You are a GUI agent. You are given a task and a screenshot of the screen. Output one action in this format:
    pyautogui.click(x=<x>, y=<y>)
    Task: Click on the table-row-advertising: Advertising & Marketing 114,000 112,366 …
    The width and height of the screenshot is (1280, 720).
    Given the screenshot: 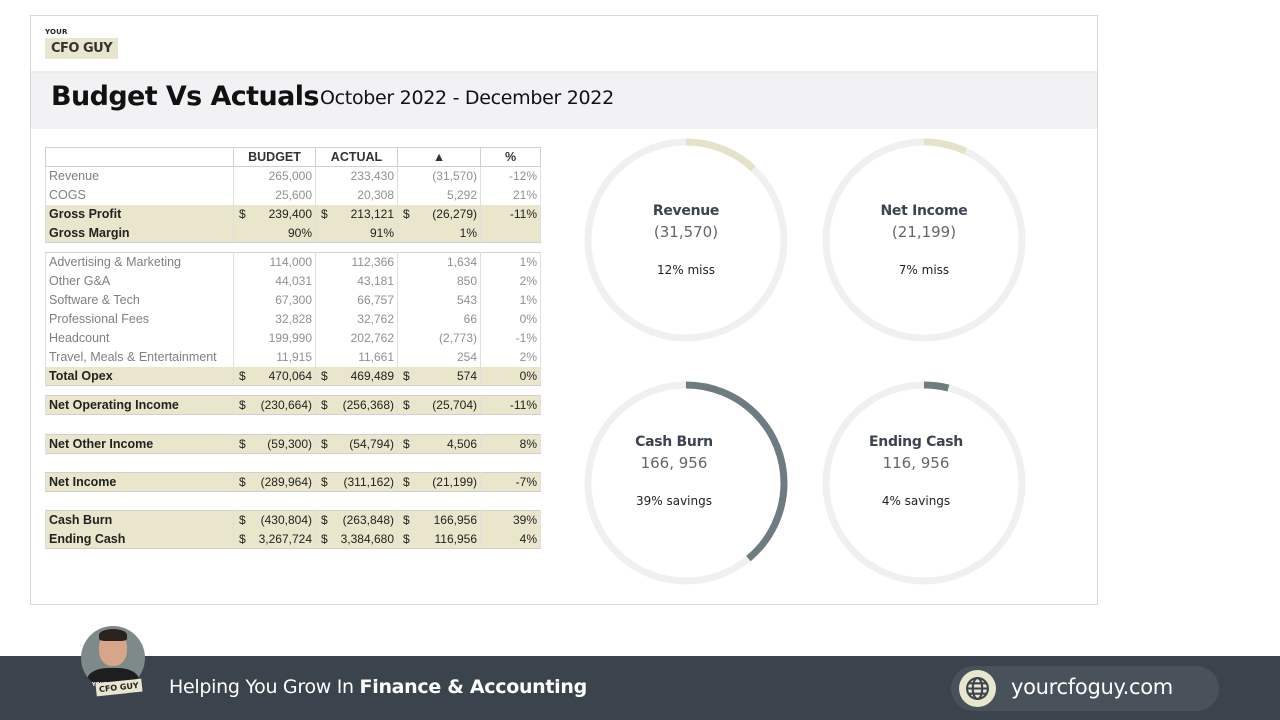 What is the action you would take?
    pyautogui.click(x=293, y=262)
    